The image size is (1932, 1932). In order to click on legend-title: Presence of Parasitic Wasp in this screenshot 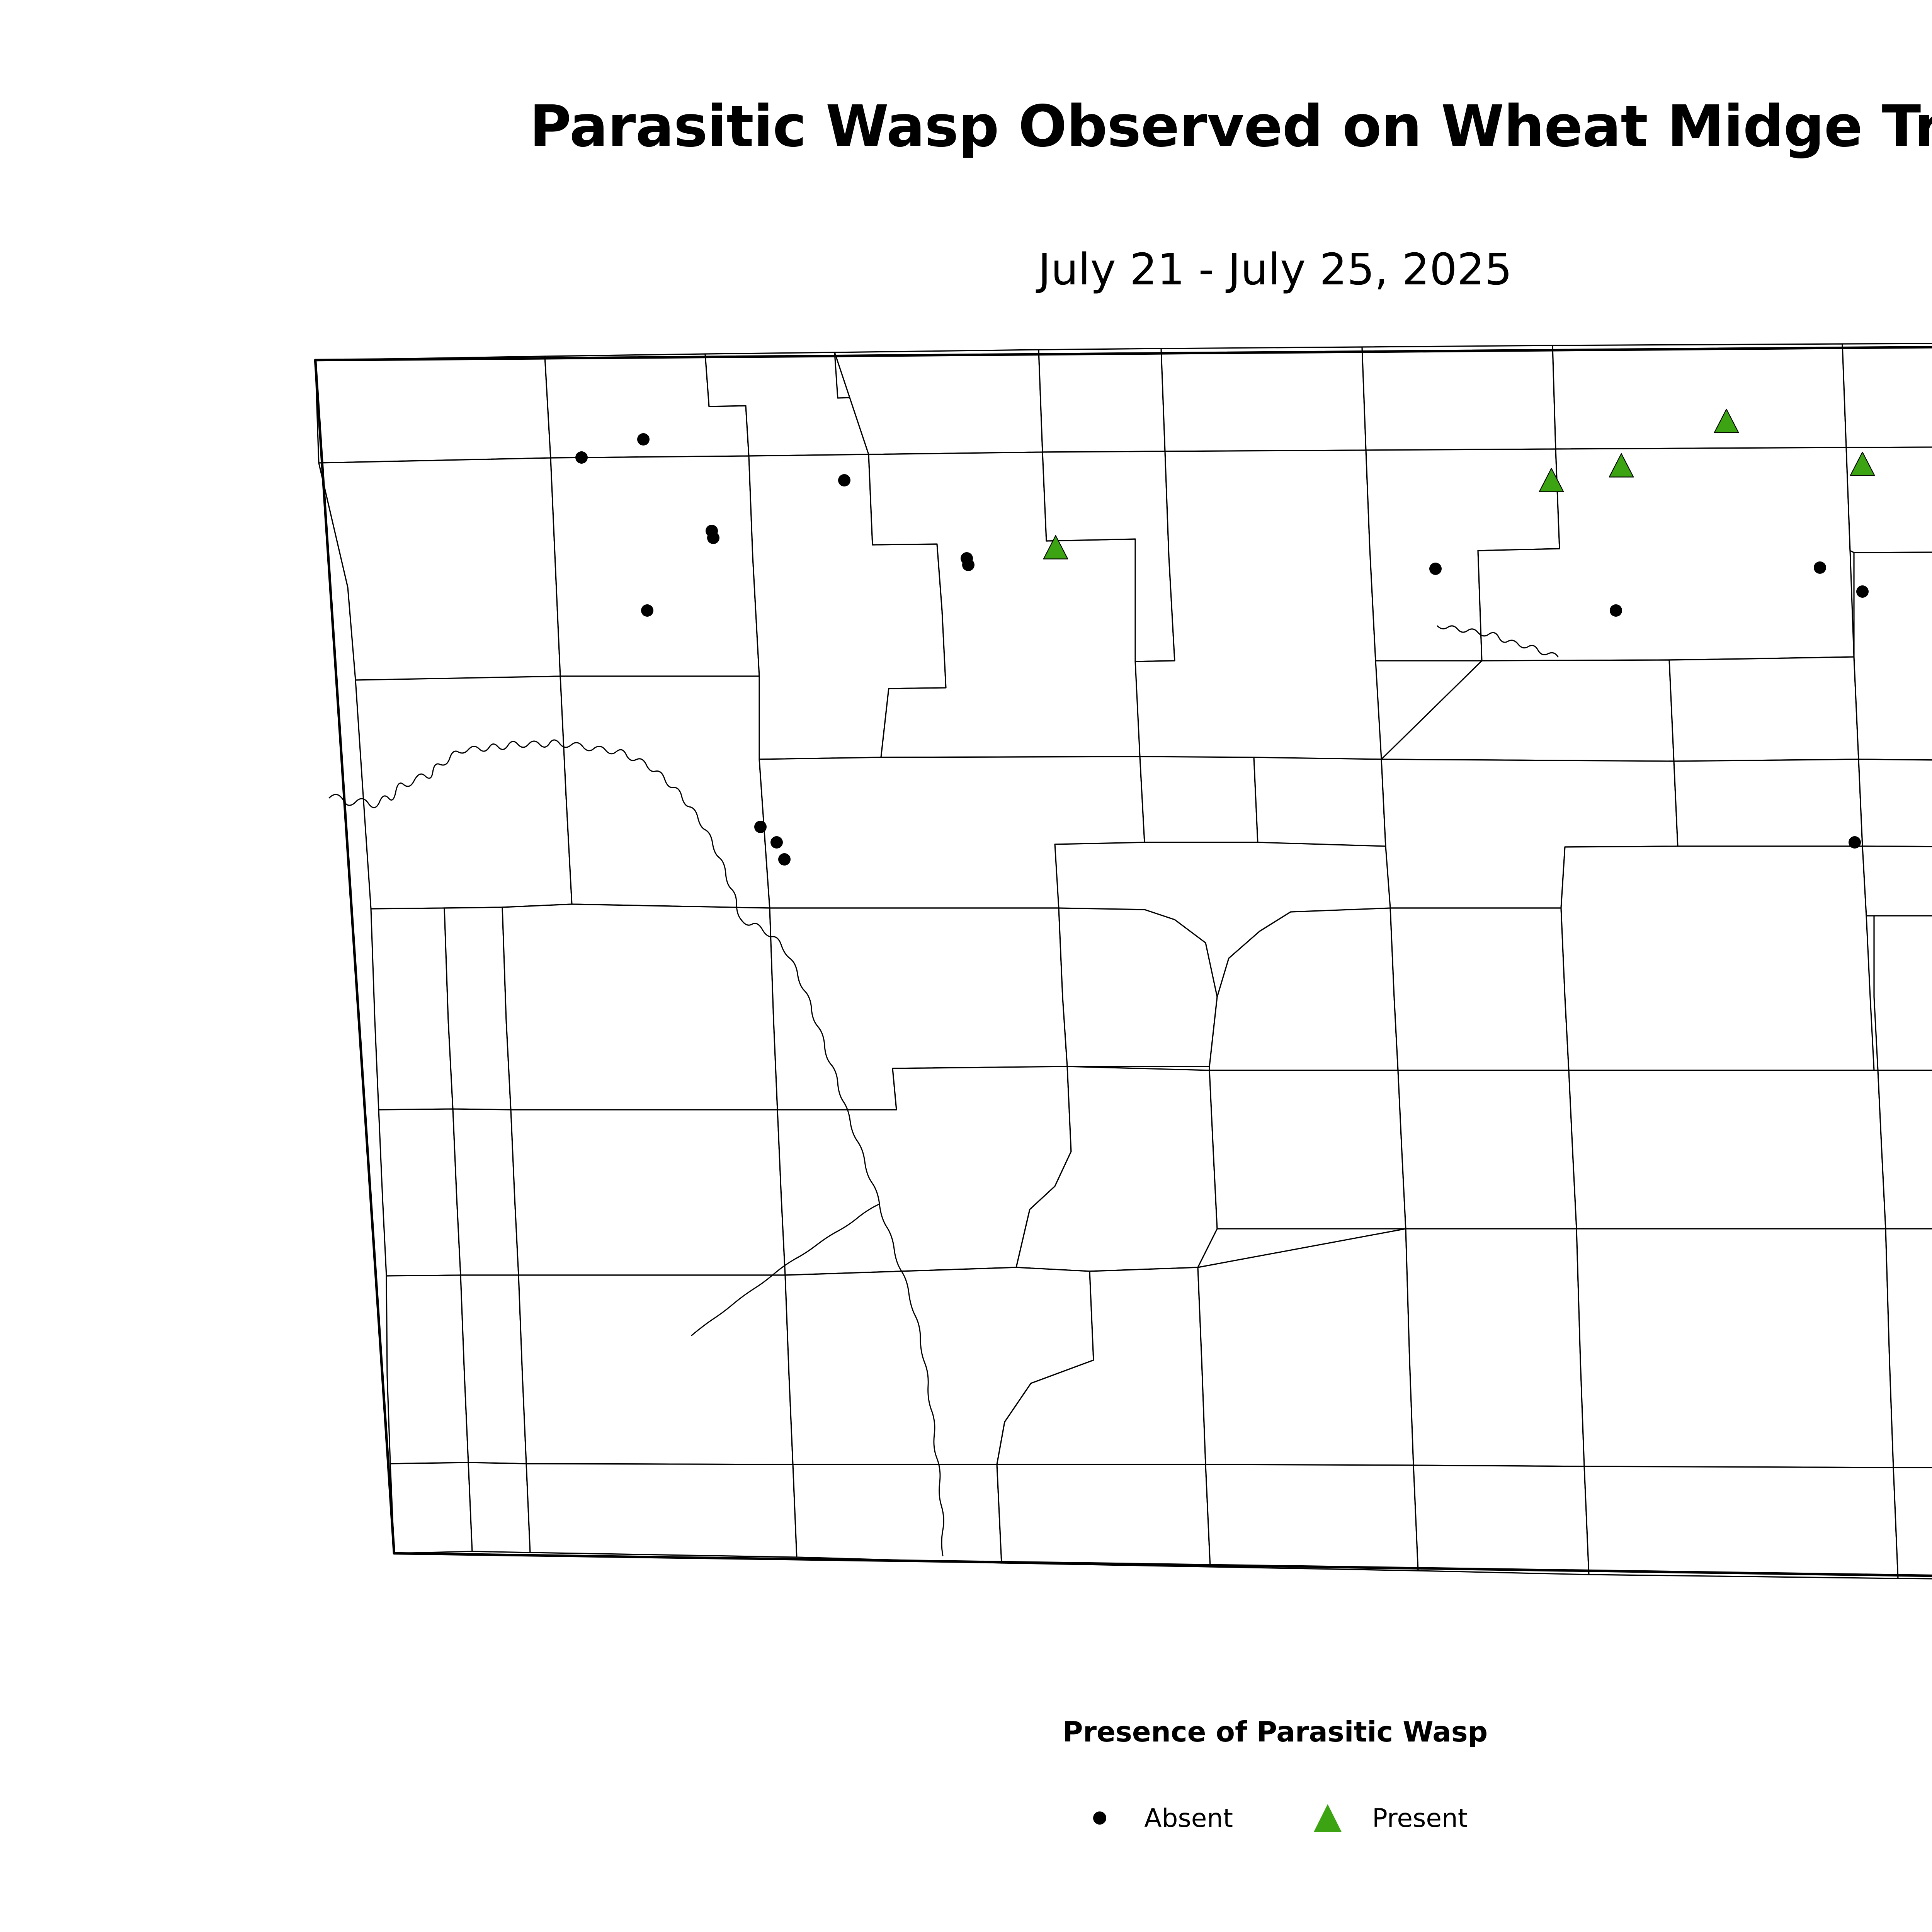, I will do `click(1275, 1732)`.